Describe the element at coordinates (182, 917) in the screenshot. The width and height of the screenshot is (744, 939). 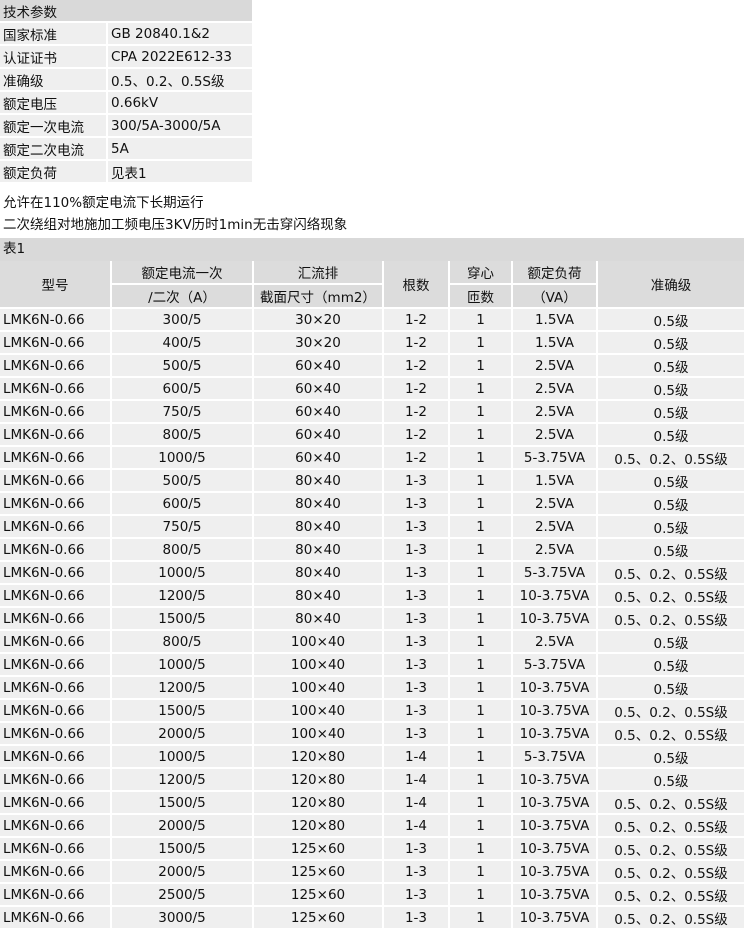
I see `cell-current: 3000/5` at that location.